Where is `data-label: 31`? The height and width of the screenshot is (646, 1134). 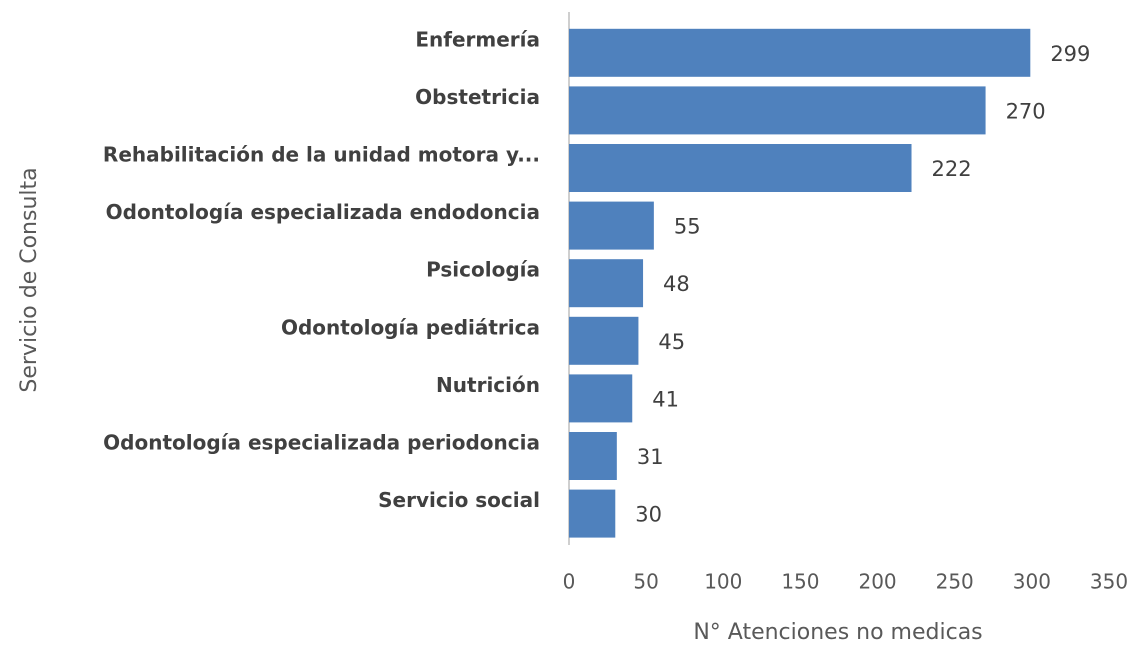
data-label: 31 is located at coordinates (650, 457).